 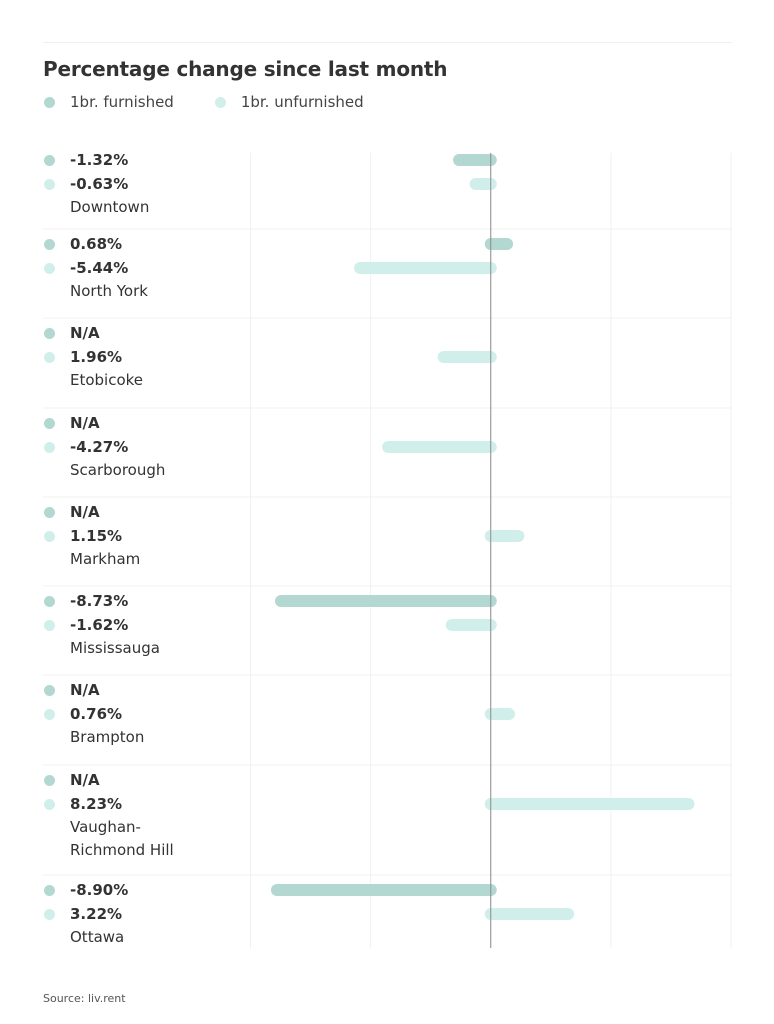 What do you see at coordinates (245, 69) in the screenshot?
I see `chart-title: Percentage change since last month` at bounding box center [245, 69].